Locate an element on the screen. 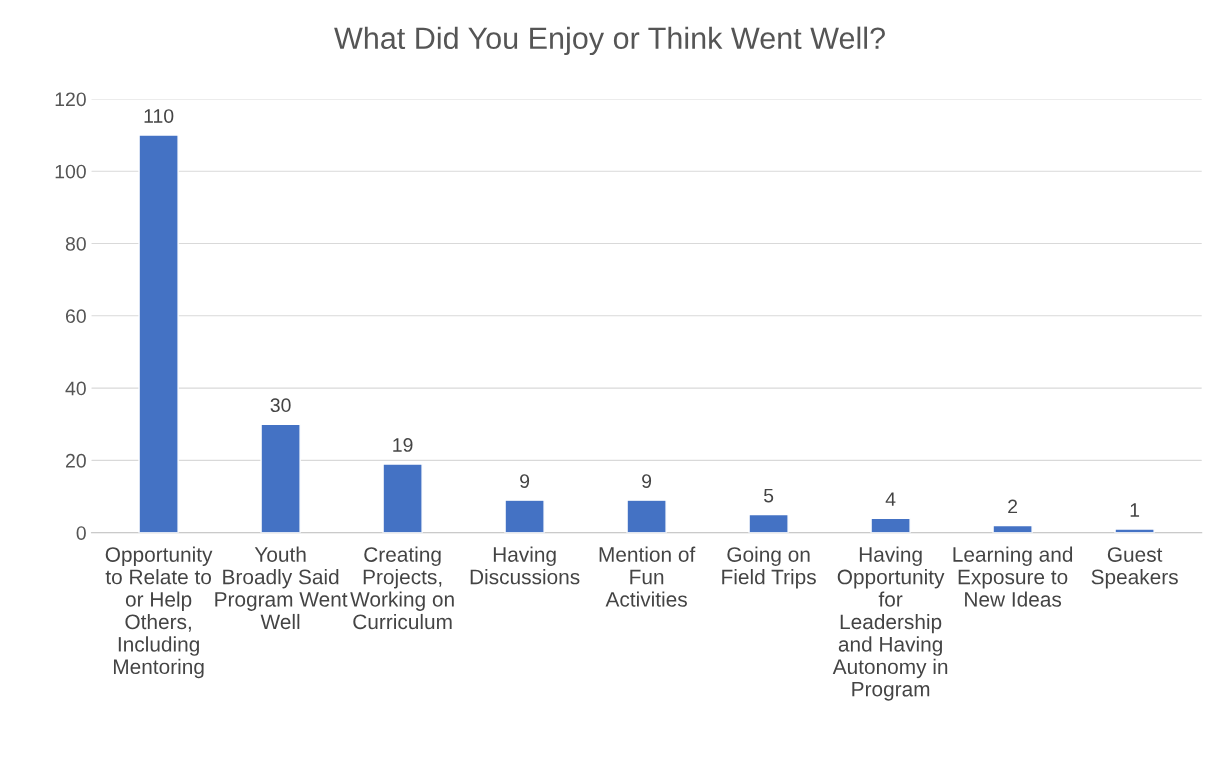  data-label: 19 is located at coordinates (403, 445).